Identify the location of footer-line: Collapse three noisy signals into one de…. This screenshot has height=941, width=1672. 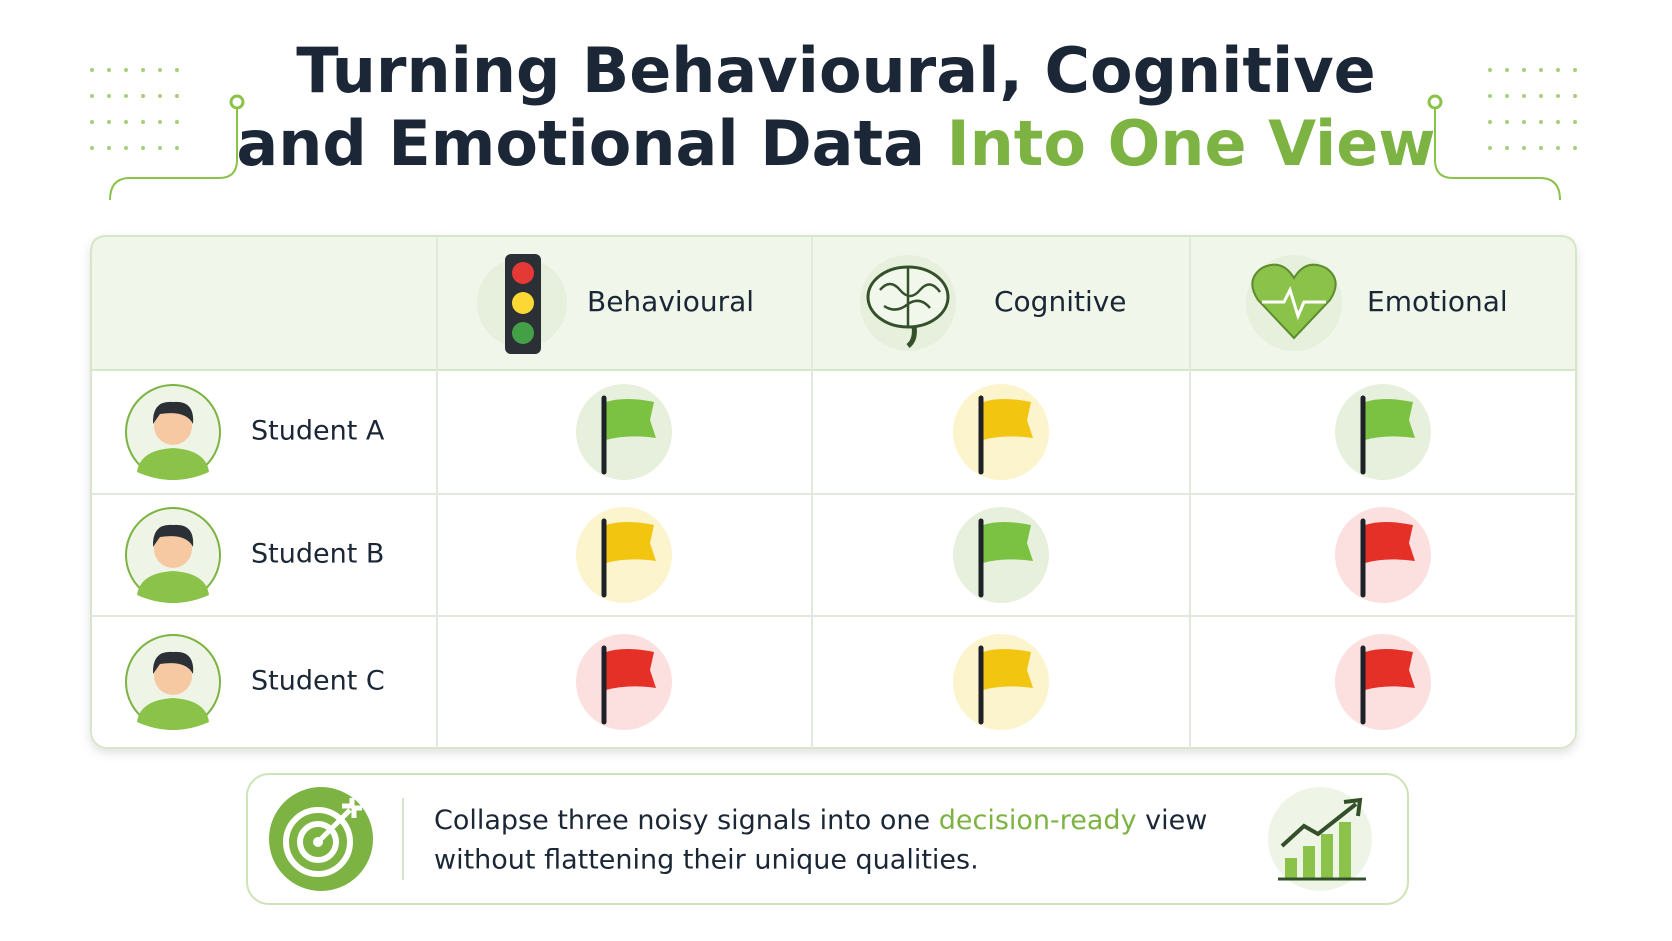
(820, 820).